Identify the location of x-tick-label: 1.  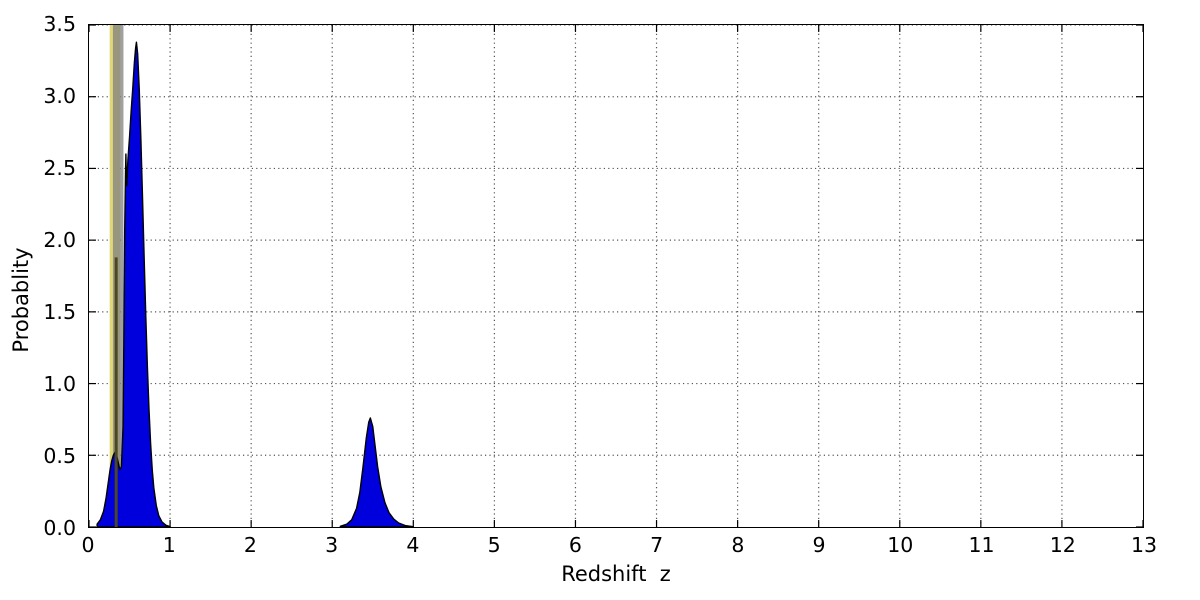
(169, 545).